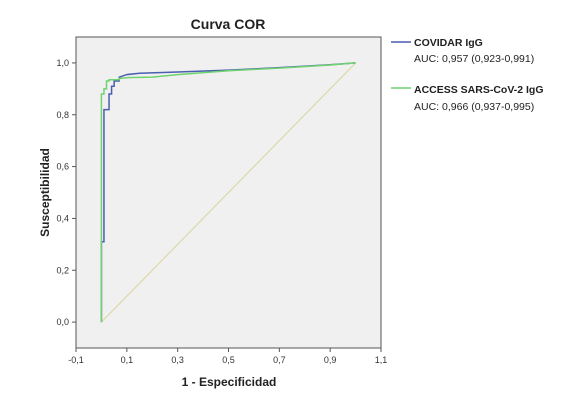  Describe the element at coordinates (474, 107) in the screenshot. I see `legend-auc-access: AUC: 0,966 (0,937-0,995)` at that location.